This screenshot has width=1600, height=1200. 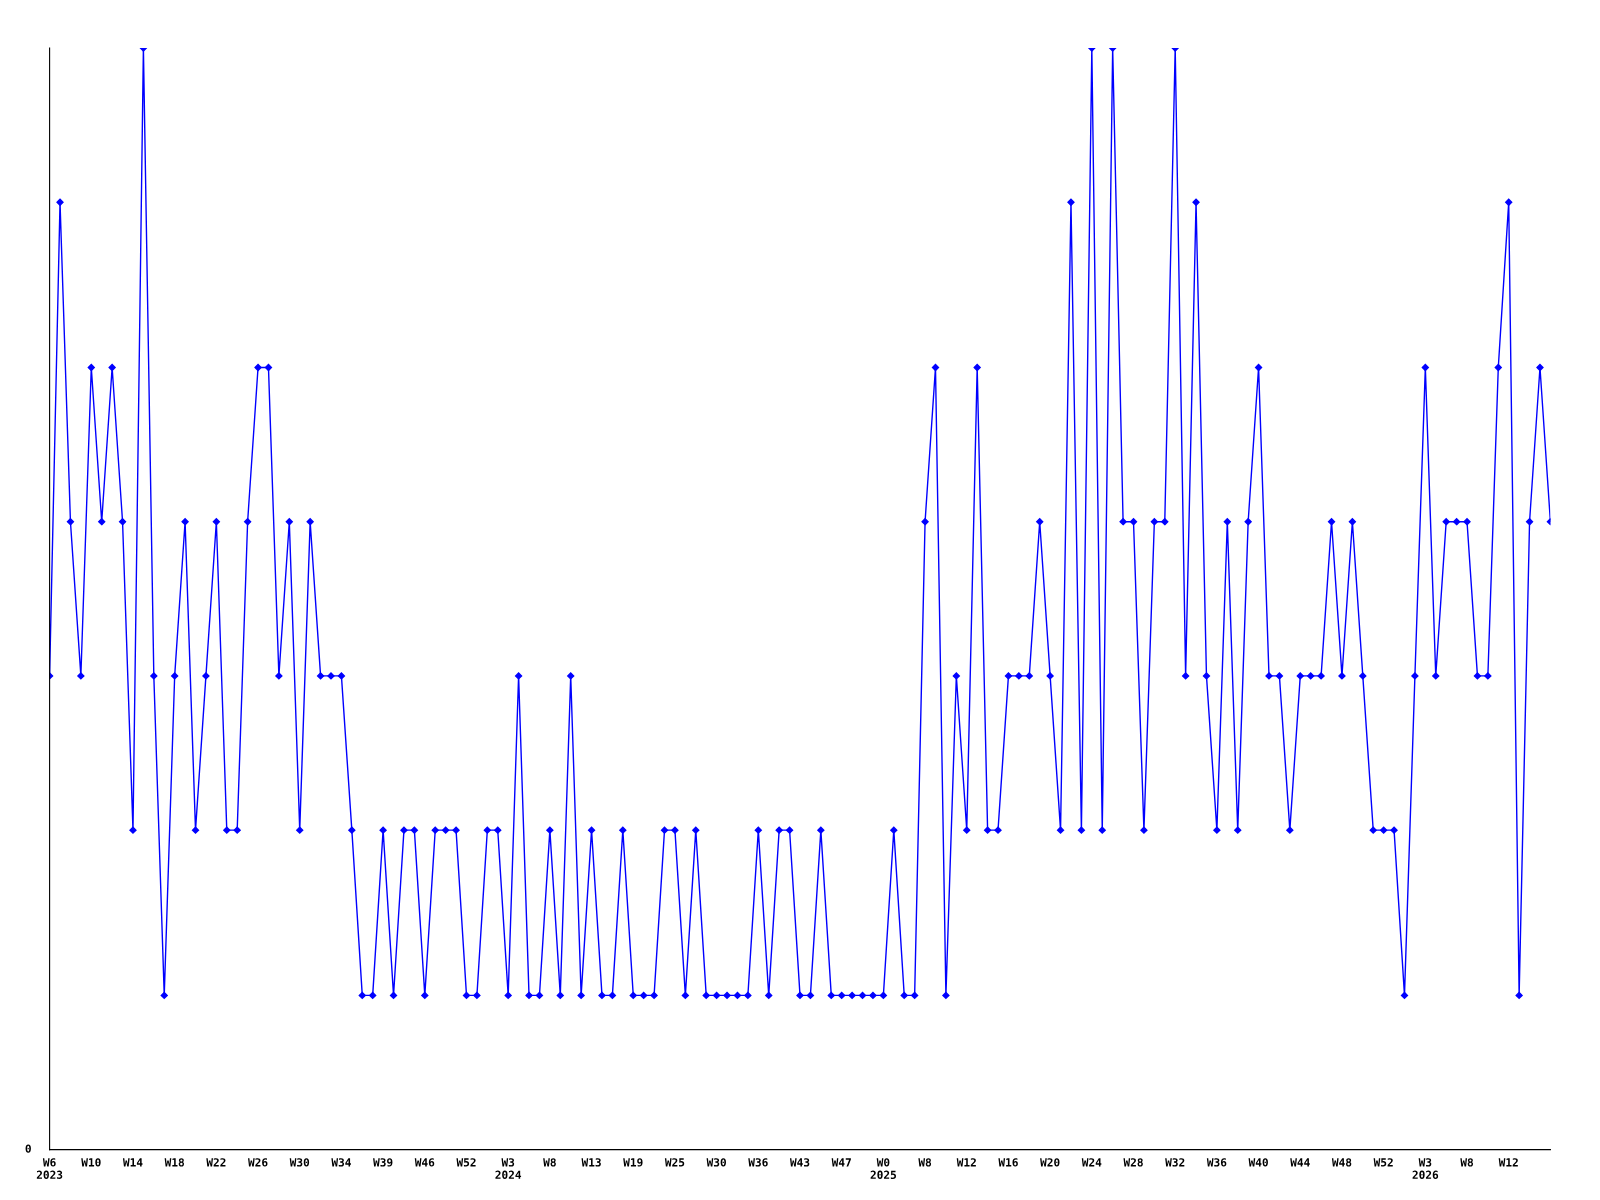 I want to click on x-tick-label: W28, so click(x=1133, y=1162).